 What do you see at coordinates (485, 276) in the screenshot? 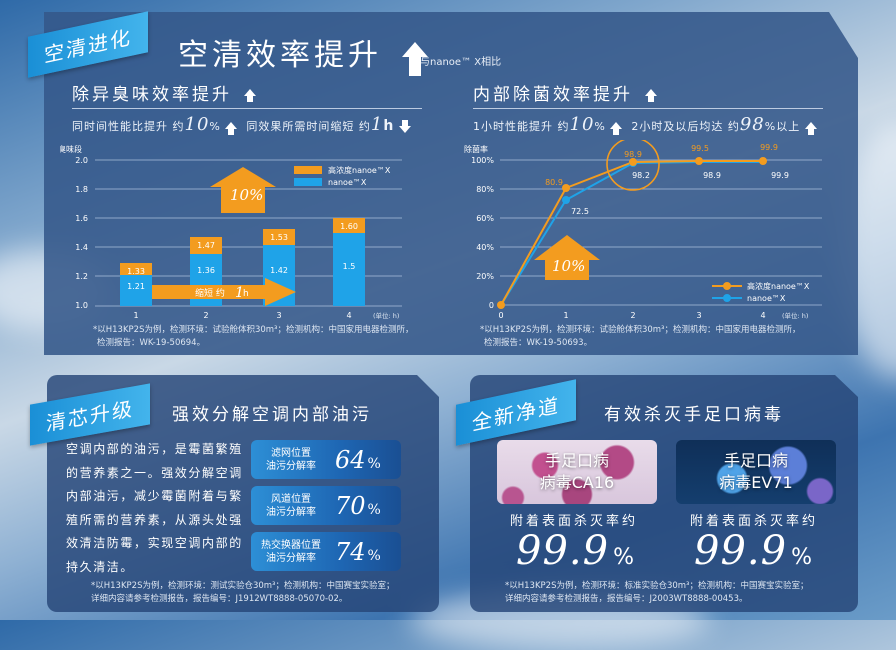
I see `svg-text: 20%` at bounding box center [485, 276].